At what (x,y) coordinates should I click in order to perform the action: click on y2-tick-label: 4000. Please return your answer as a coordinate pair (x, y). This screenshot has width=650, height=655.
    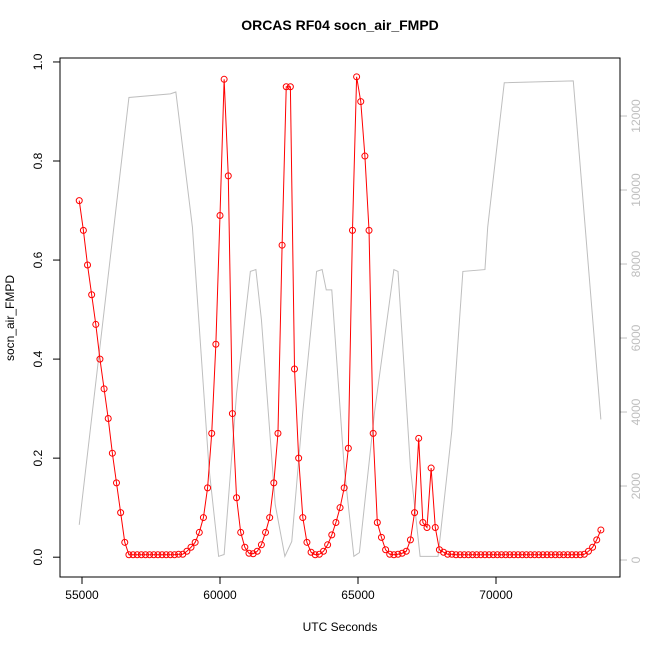
    Looking at the image, I should click on (636, 411).